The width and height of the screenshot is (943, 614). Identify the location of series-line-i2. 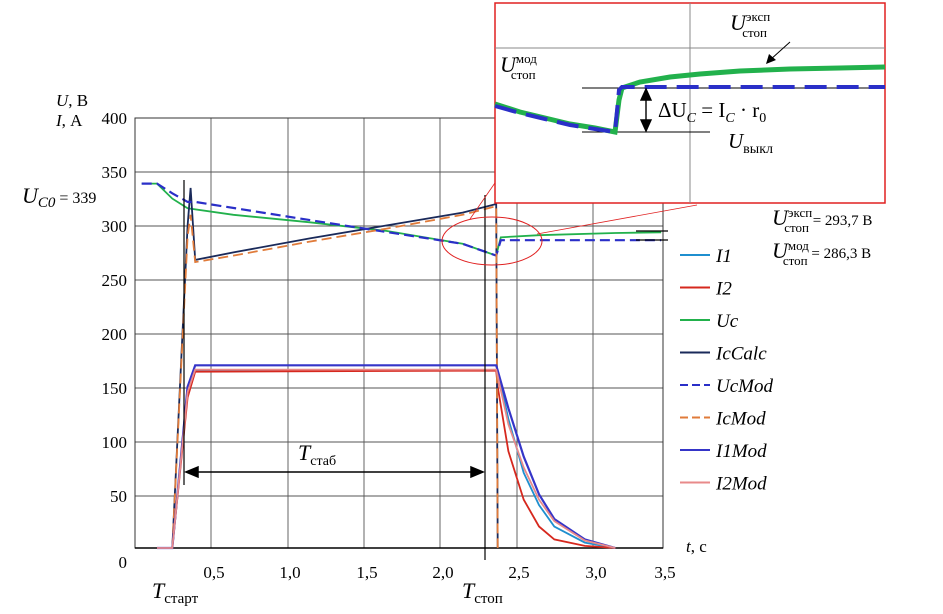
(386, 459).